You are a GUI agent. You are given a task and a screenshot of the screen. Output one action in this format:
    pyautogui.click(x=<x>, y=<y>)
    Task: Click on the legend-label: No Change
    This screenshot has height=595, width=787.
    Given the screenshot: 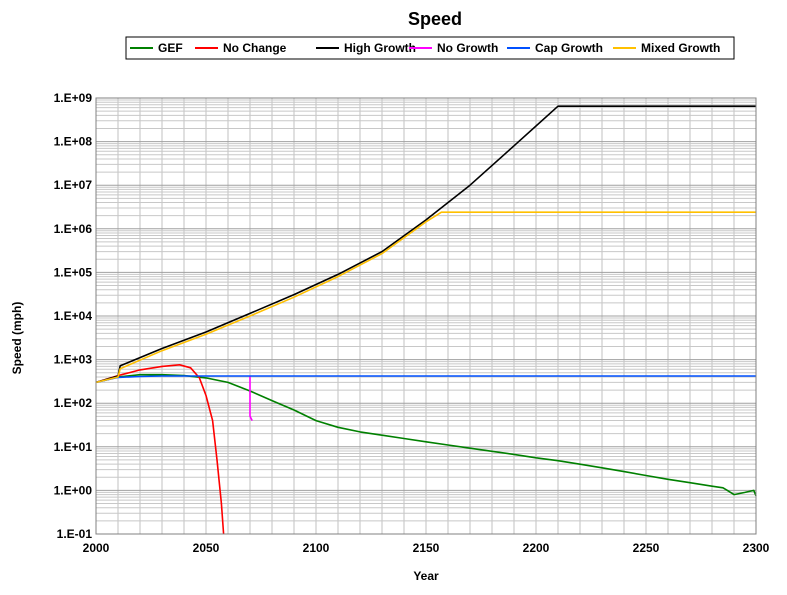 What is the action you would take?
    pyautogui.click(x=255, y=48)
    